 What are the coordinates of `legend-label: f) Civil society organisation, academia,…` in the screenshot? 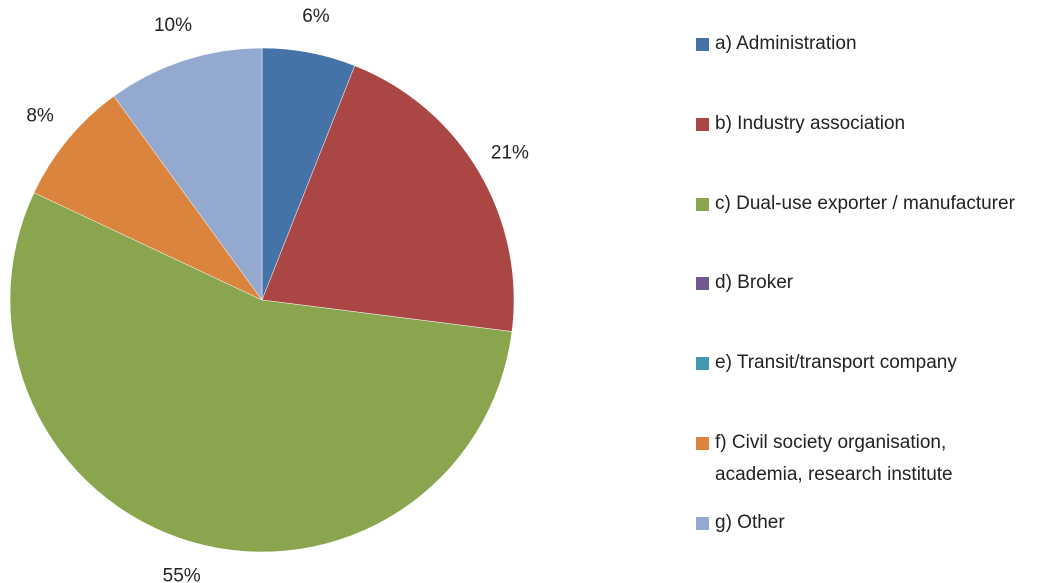 It's located at (834, 458).